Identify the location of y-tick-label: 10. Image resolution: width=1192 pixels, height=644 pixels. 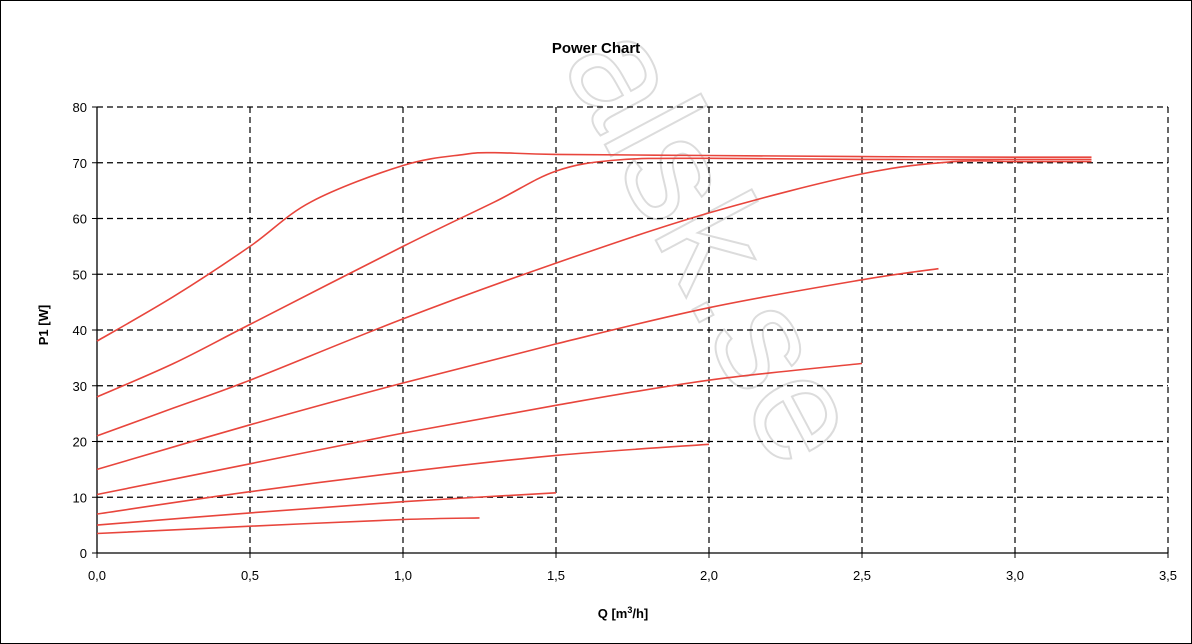
(80, 497).